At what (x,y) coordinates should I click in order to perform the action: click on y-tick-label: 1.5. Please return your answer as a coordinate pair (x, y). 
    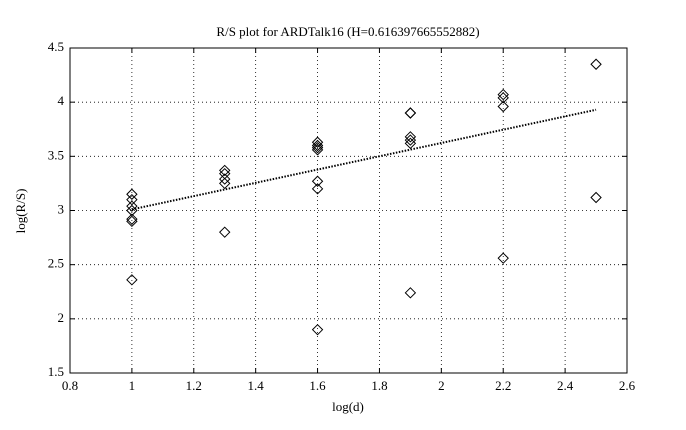
    Looking at the image, I should click on (56, 371).